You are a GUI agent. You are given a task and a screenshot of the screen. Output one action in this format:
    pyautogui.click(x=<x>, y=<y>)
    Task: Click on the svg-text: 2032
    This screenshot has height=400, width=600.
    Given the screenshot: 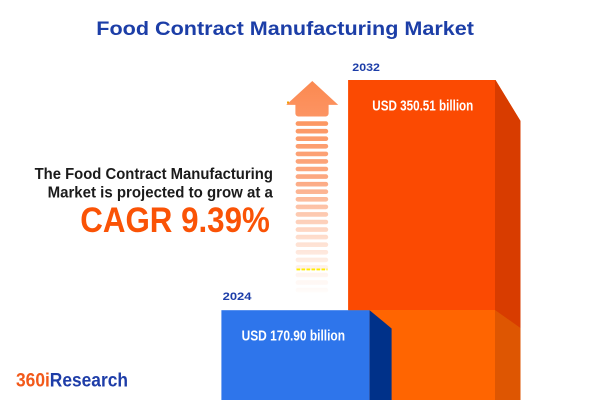 What is the action you would take?
    pyautogui.click(x=366, y=68)
    